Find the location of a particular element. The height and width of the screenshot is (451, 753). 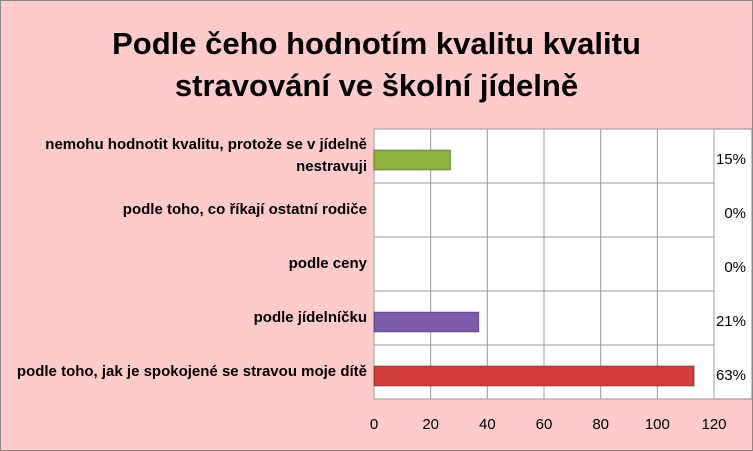

x-tick-label: 120 is located at coordinates (713, 424).